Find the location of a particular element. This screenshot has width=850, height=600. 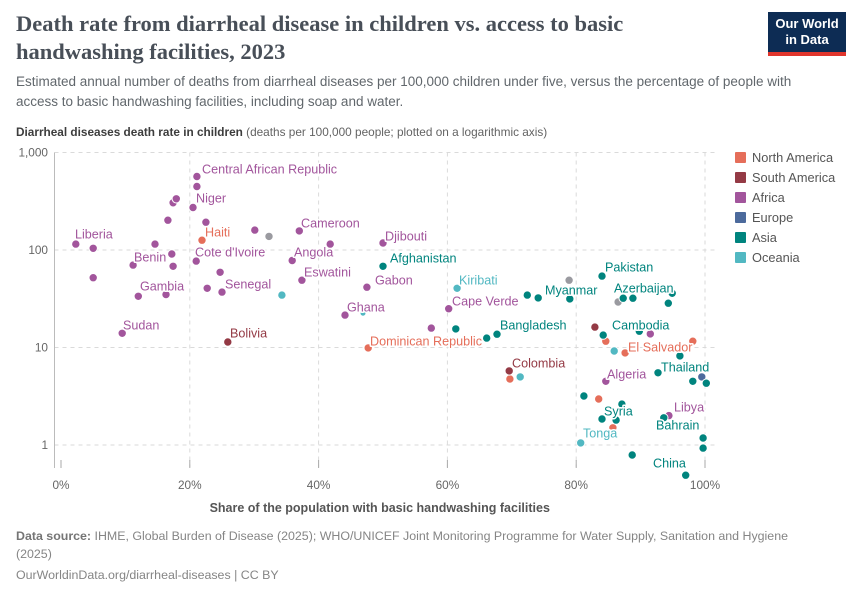

data-point-benin is located at coordinates (172, 254).